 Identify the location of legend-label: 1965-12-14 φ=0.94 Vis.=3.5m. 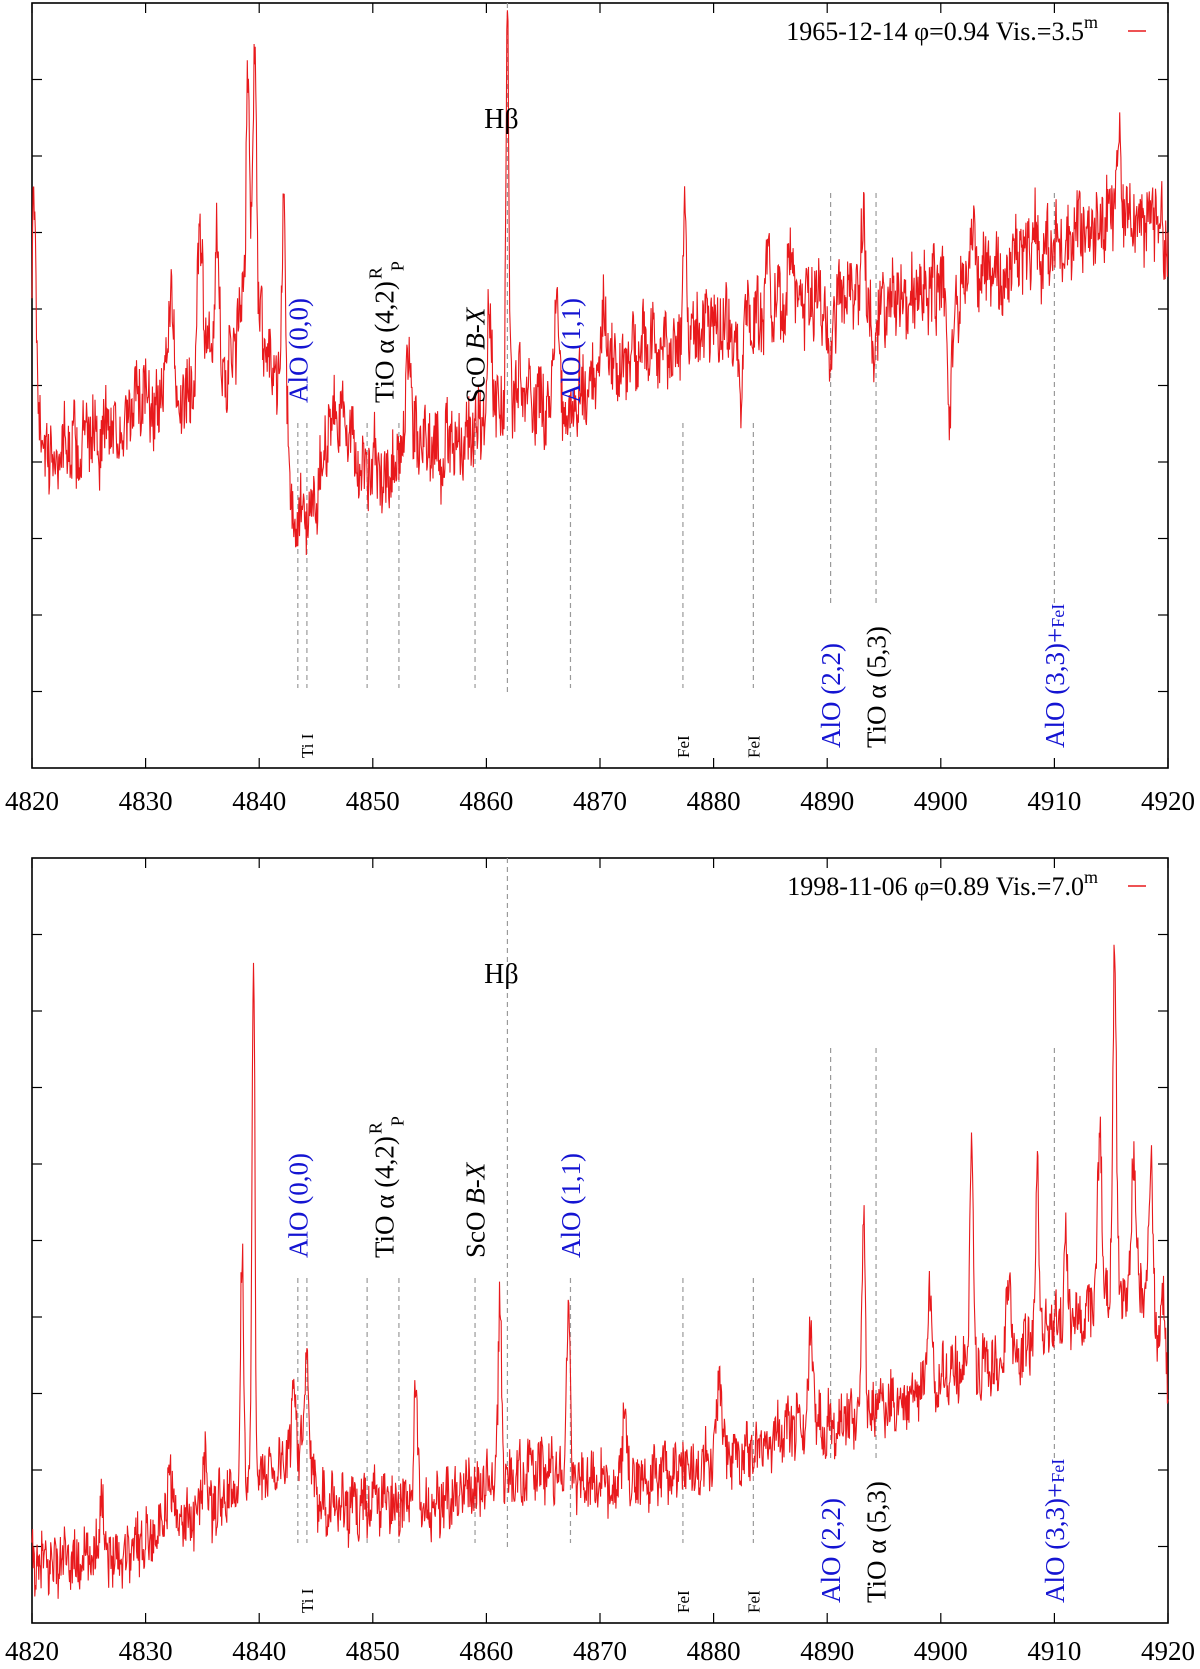
(942, 29).